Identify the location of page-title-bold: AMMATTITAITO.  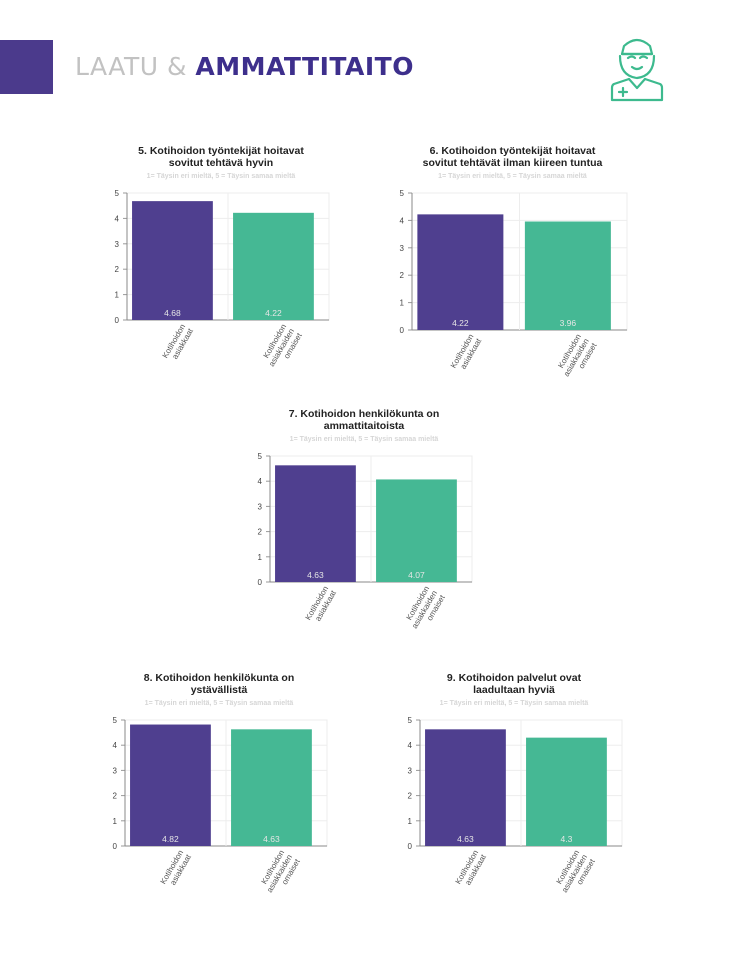
(304, 66).